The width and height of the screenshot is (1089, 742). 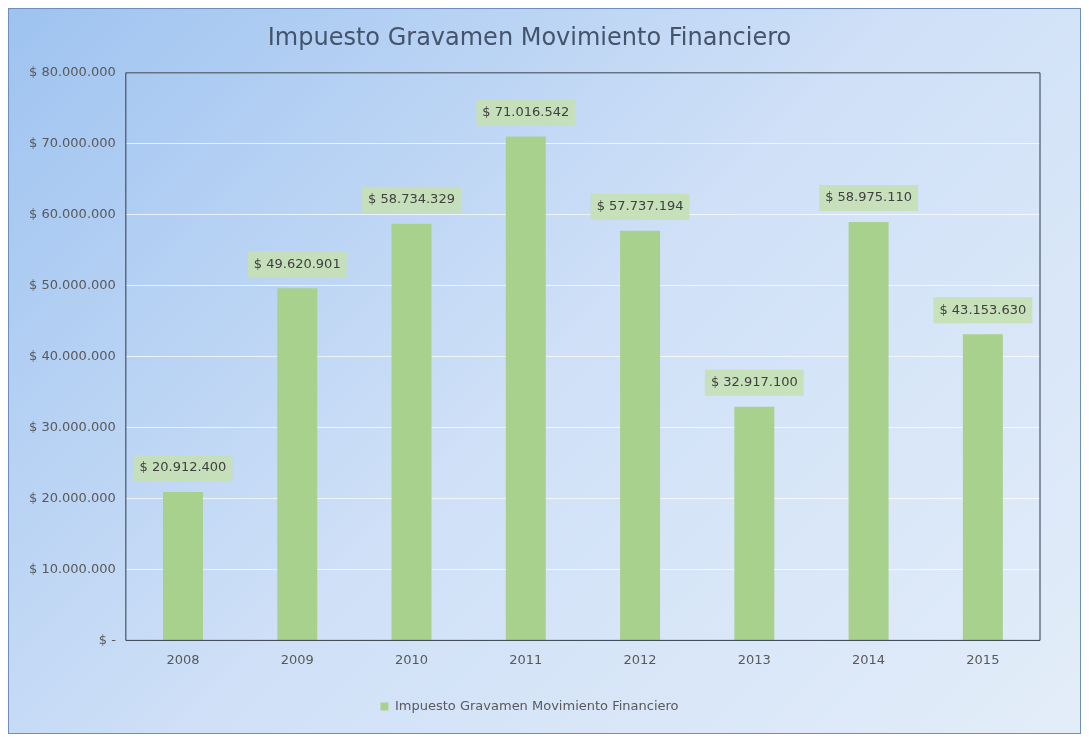 I want to click on data-label: $ 49.620.901, so click(x=297, y=263).